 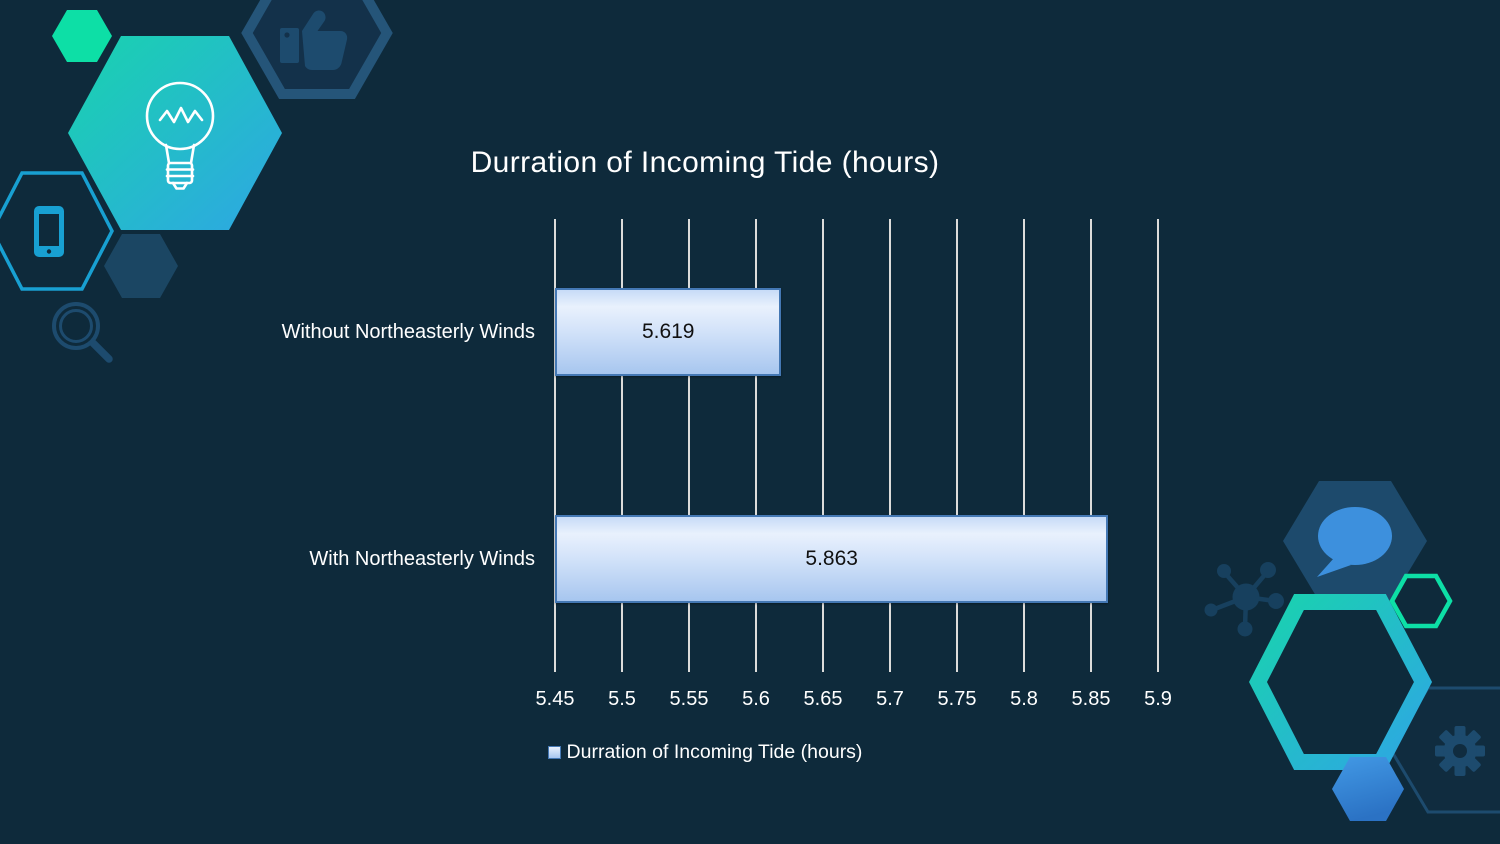 What do you see at coordinates (1091, 699) in the screenshot?
I see `x-tick-label: 5.85` at bounding box center [1091, 699].